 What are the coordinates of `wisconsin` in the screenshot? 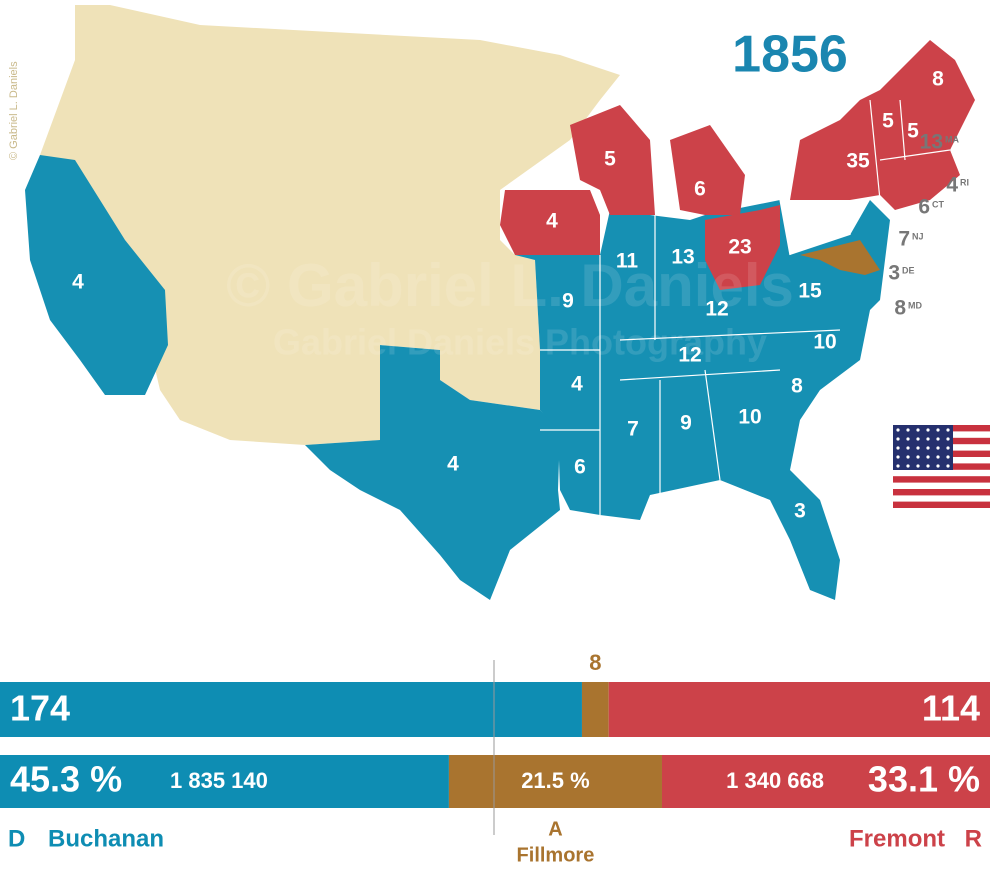 It's located at (612, 160).